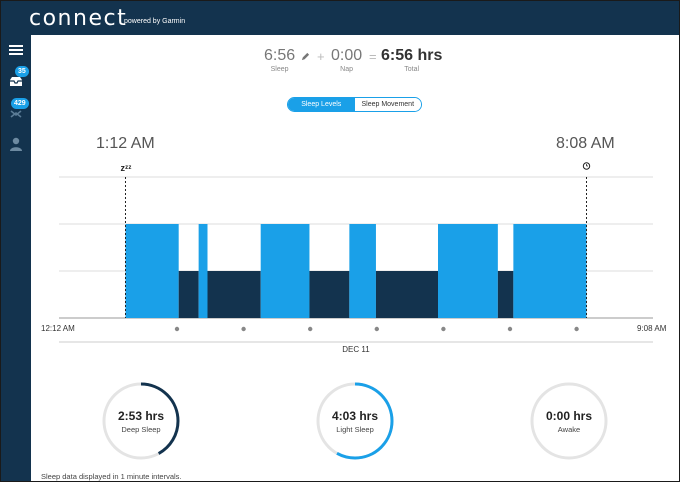 The image size is (680, 482). I want to click on sleep-summary-item: 6:56 Sleep, so click(279, 60).